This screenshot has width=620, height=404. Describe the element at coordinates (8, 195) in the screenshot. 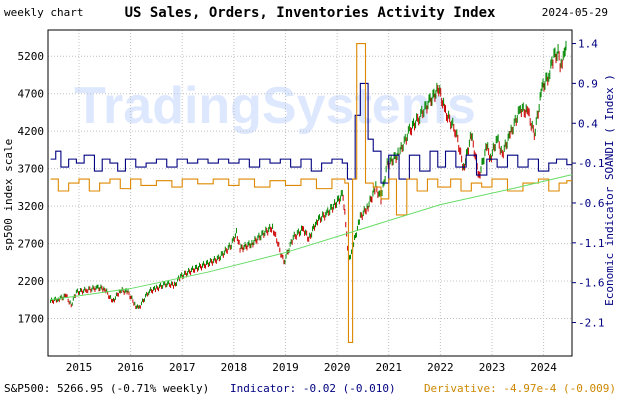

I see `y-axis-left-label: sp500 index scale` at that location.